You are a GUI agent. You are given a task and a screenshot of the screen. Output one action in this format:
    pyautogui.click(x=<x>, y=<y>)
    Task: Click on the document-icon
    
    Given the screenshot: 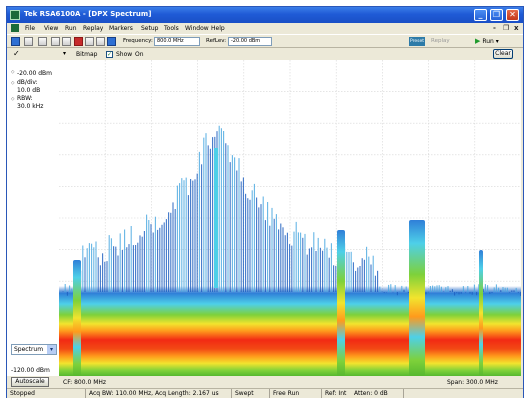 What is the action you would take?
    pyautogui.click(x=15, y=28)
    